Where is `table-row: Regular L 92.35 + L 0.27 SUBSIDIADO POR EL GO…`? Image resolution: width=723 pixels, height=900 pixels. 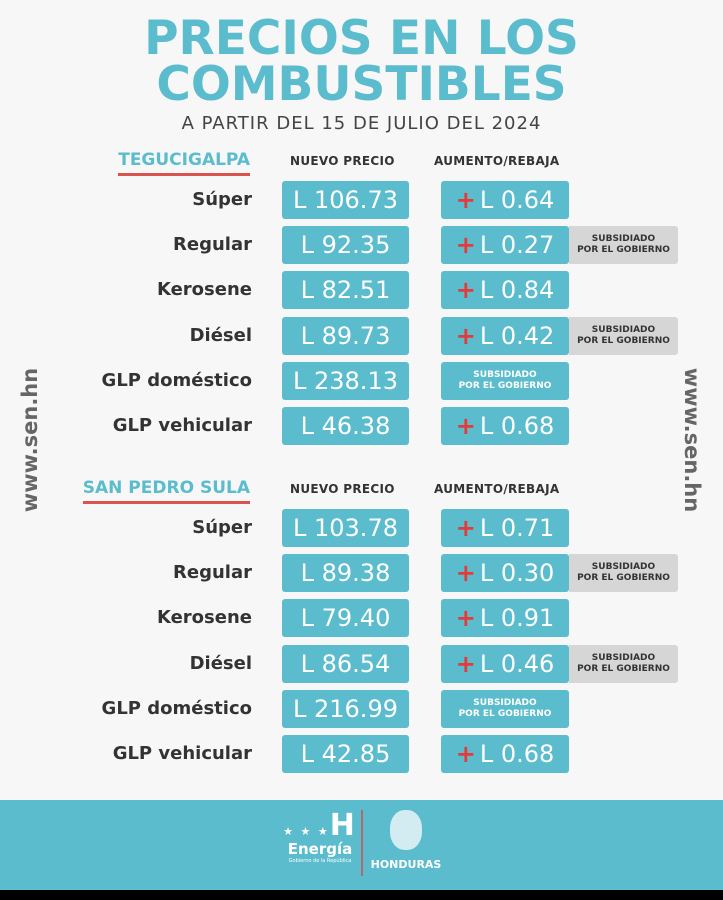
table-row: Regular L 92.35 + L 0.27 SUBSIDIADO POR EL GO… is located at coordinates (361, 245).